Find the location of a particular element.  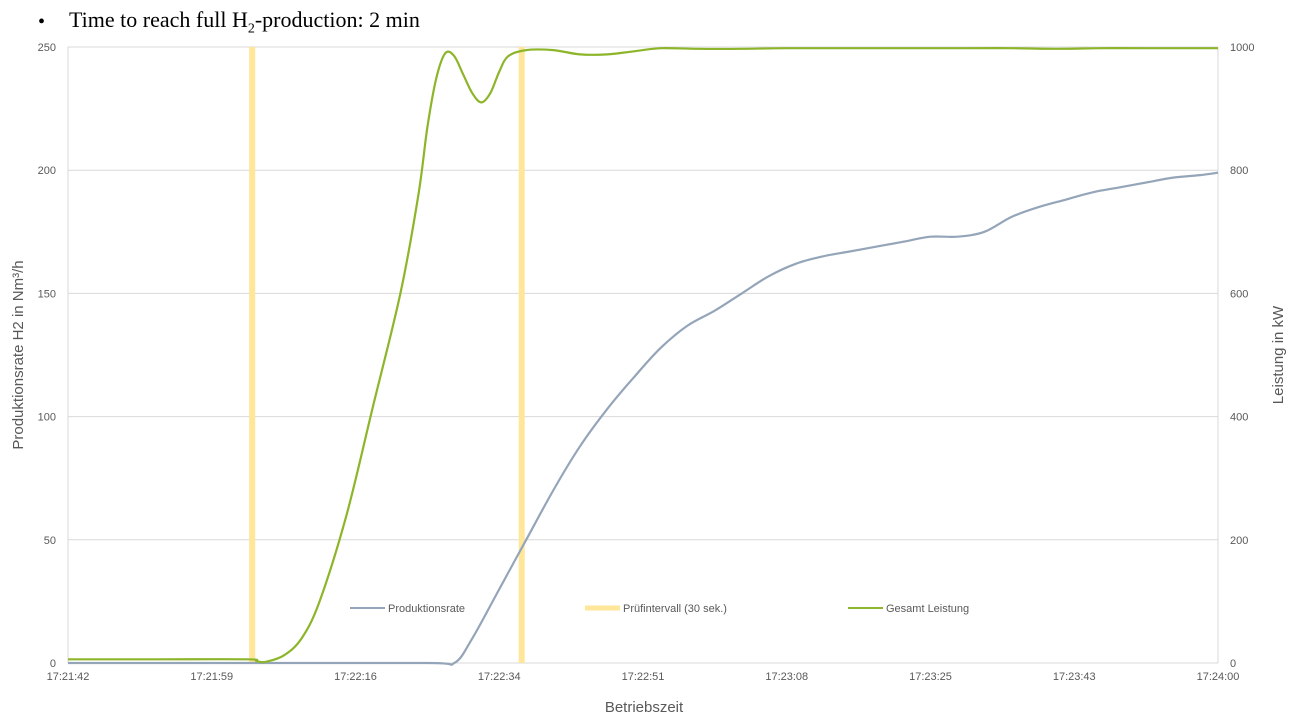

y-tick-left: 150 is located at coordinates (47, 294).